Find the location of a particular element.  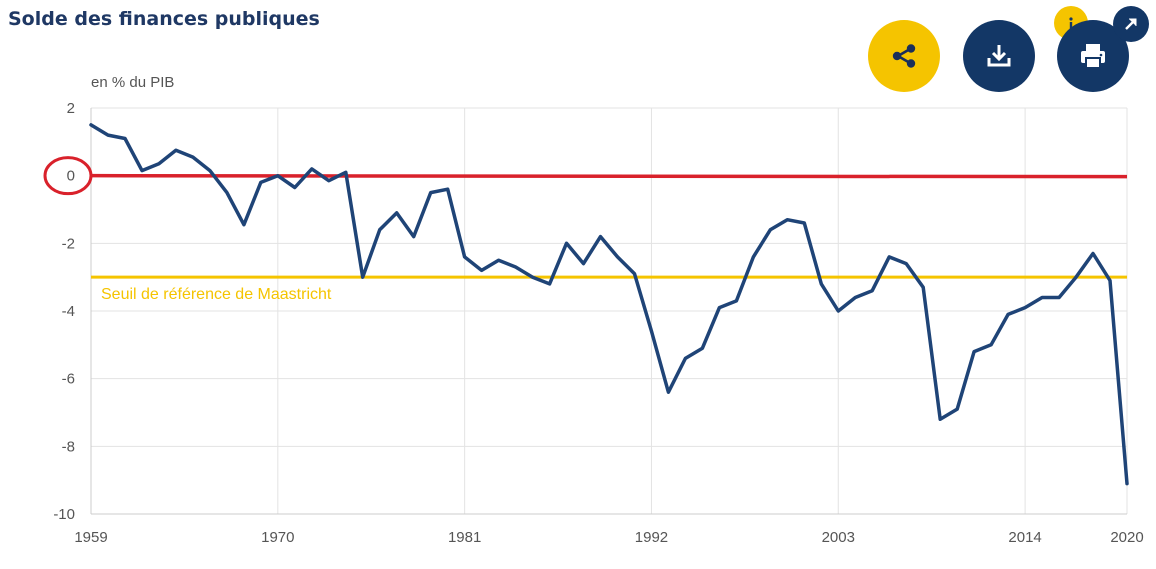

download-button is located at coordinates (999, 56).